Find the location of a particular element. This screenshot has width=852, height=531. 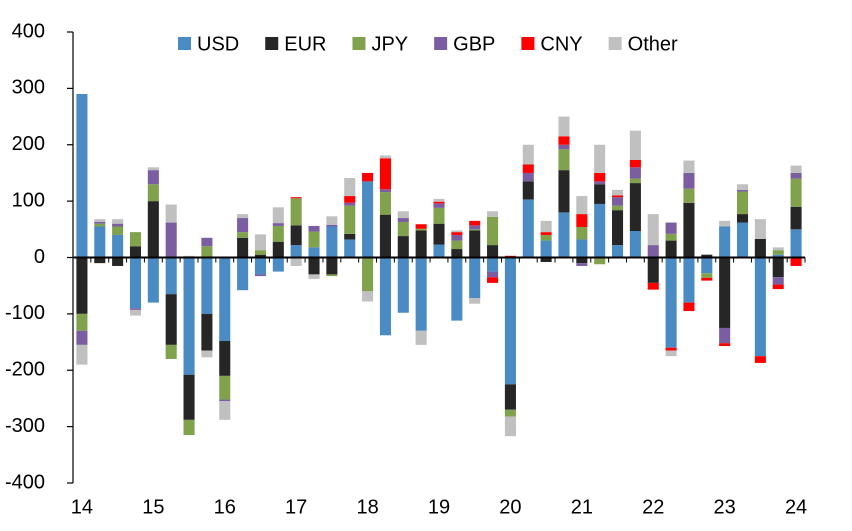

y-tick-label: 100 is located at coordinates (28, 200).